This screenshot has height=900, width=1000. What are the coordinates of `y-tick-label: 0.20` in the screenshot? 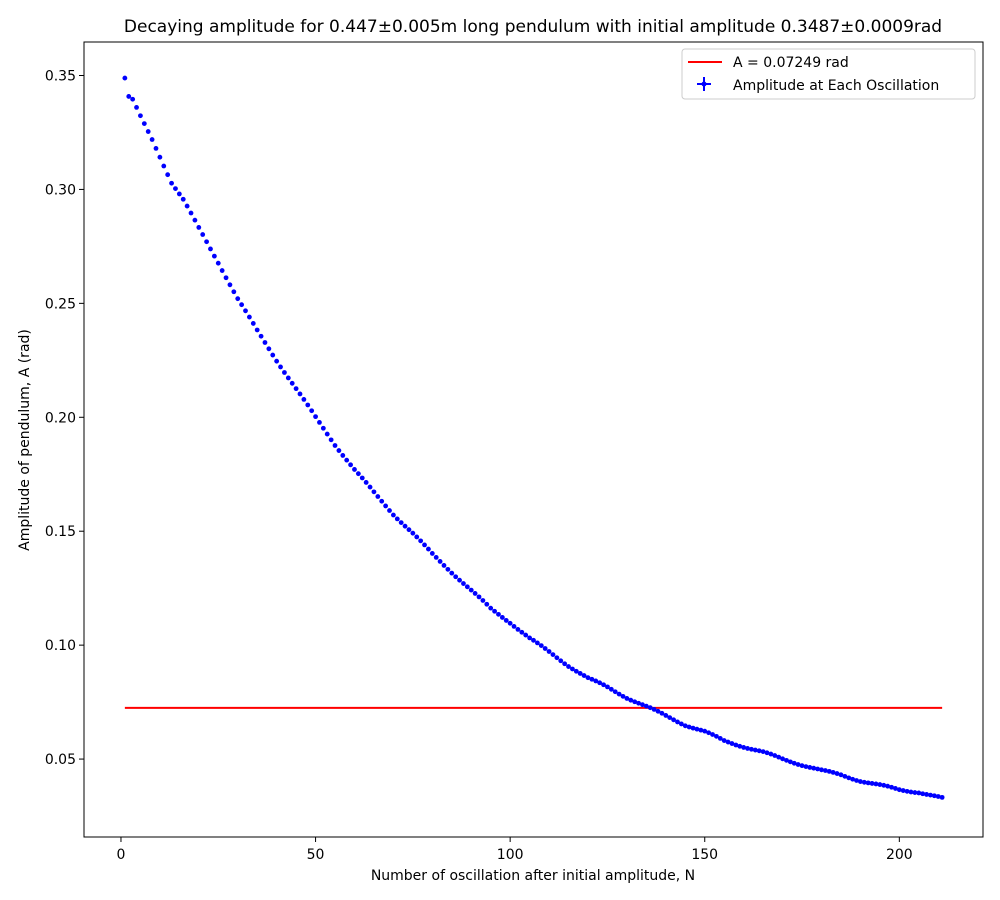 It's located at (60, 418).